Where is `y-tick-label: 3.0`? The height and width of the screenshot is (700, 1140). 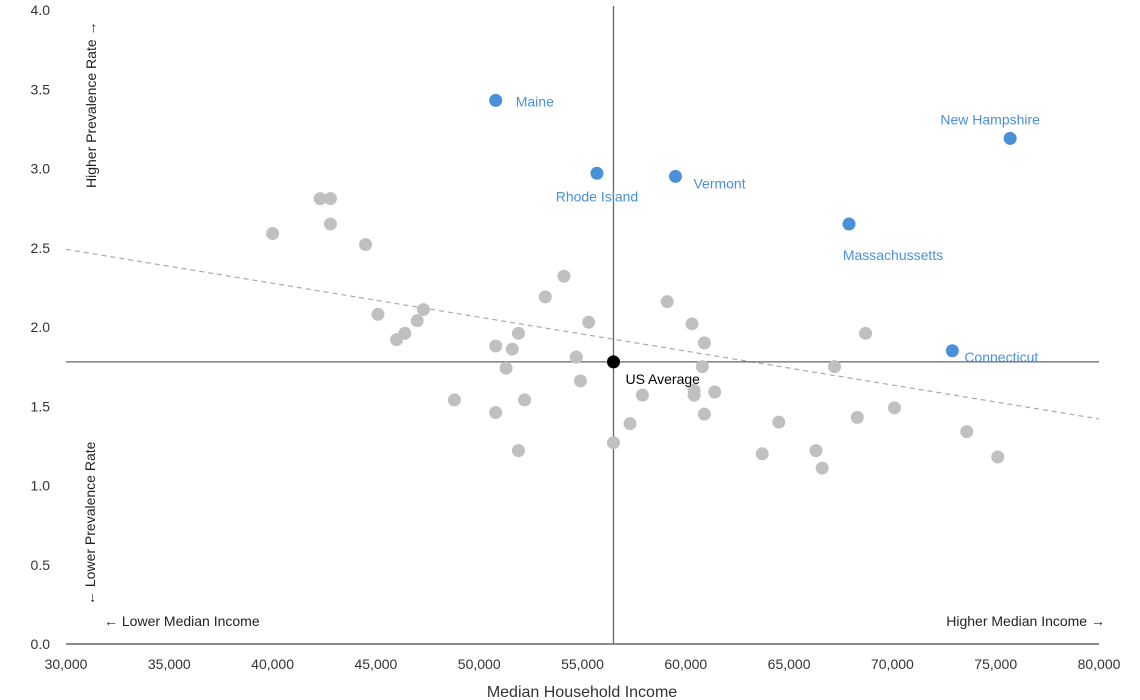
y-tick-label: 3.0 is located at coordinates (41, 169).